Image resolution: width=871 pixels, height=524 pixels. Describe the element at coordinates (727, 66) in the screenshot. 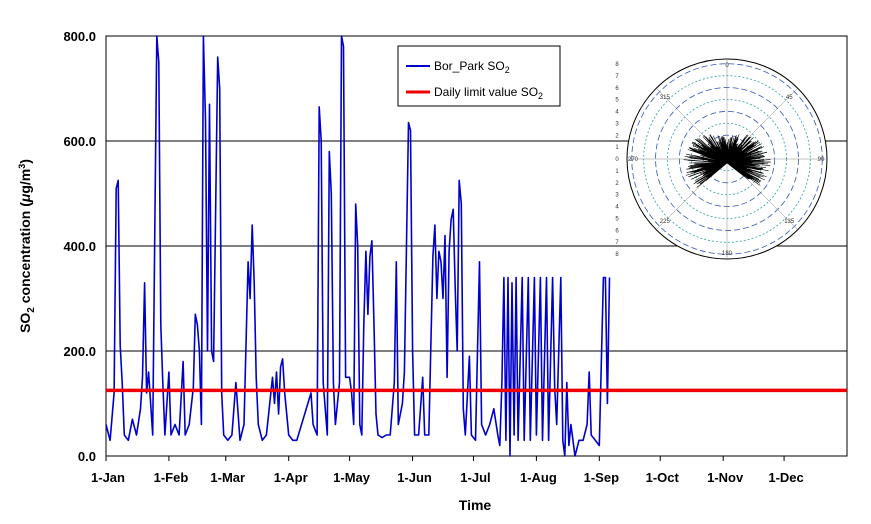

I see `polar-angle-label: 0` at that location.